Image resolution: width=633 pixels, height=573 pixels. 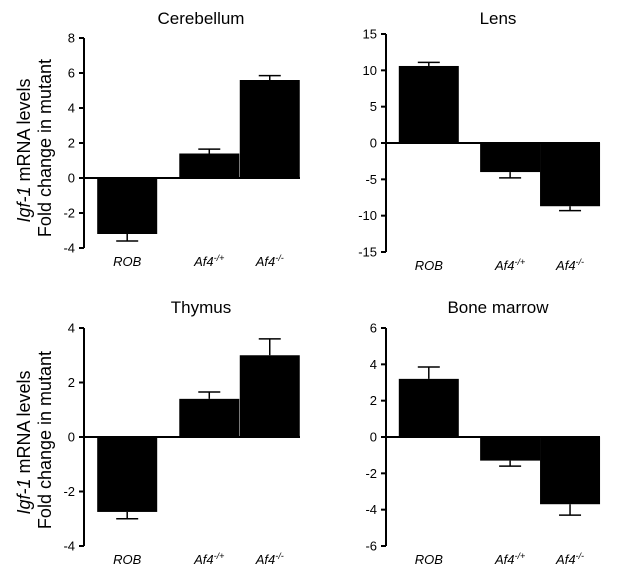 I want to click on ylabel-bottom-rest: mRNA levels, so click(x=24, y=424).